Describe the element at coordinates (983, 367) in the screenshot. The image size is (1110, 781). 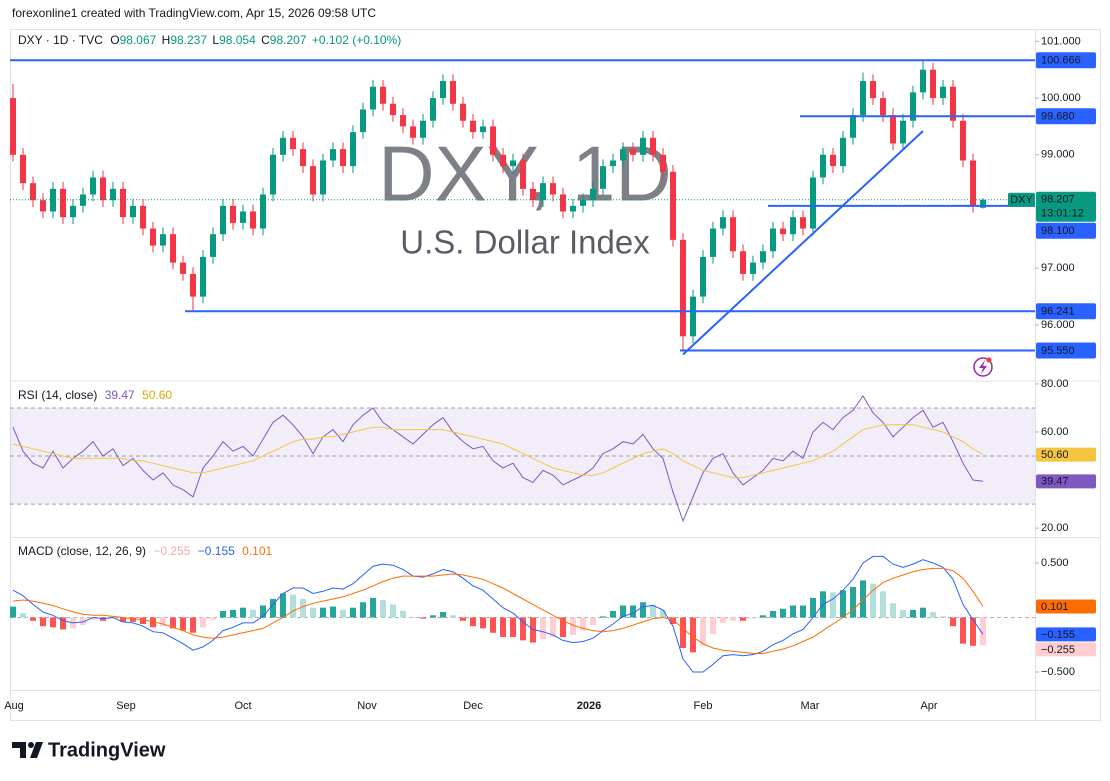
I see `icon-bolt` at that location.